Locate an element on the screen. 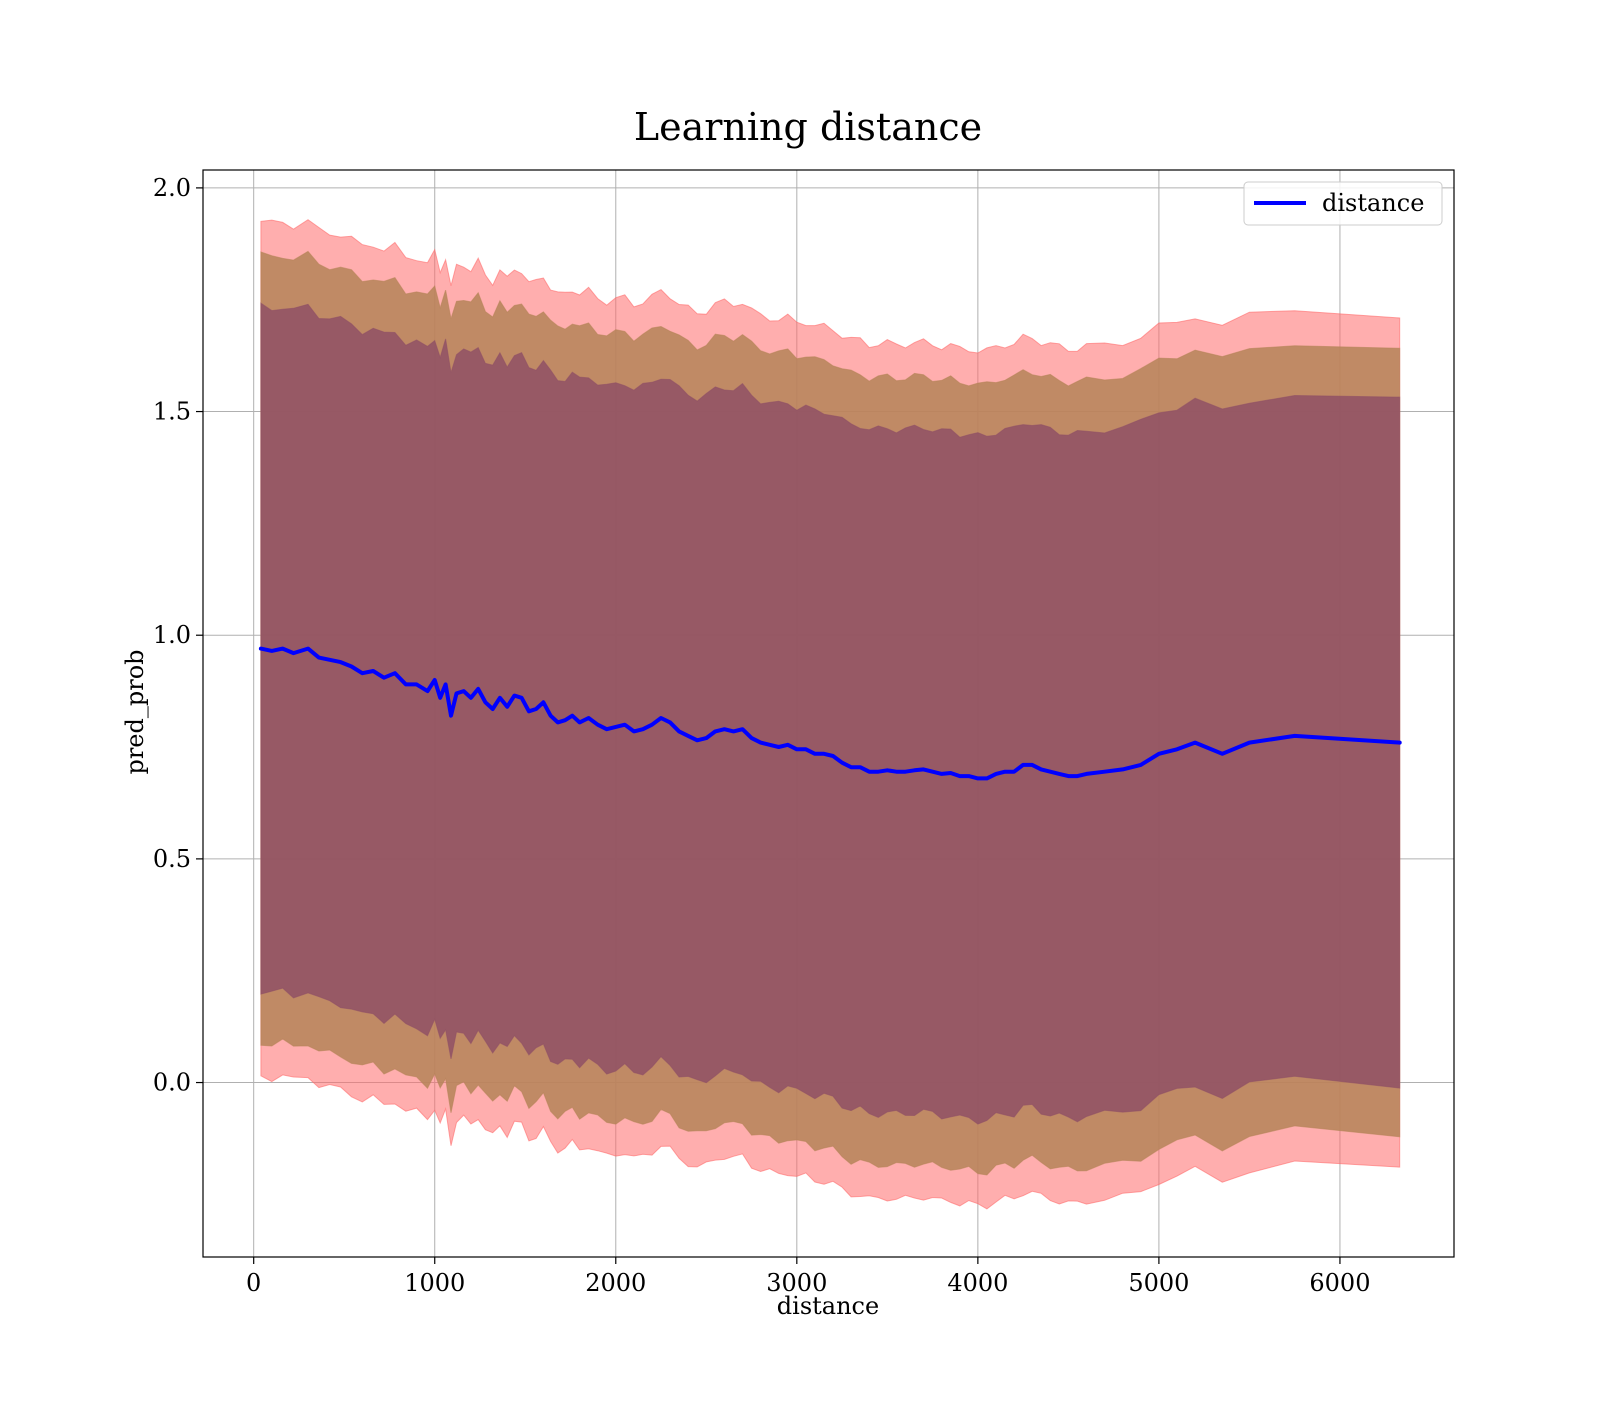 The image size is (1600, 1404). chart-title: Learning distance is located at coordinates (808, 127).